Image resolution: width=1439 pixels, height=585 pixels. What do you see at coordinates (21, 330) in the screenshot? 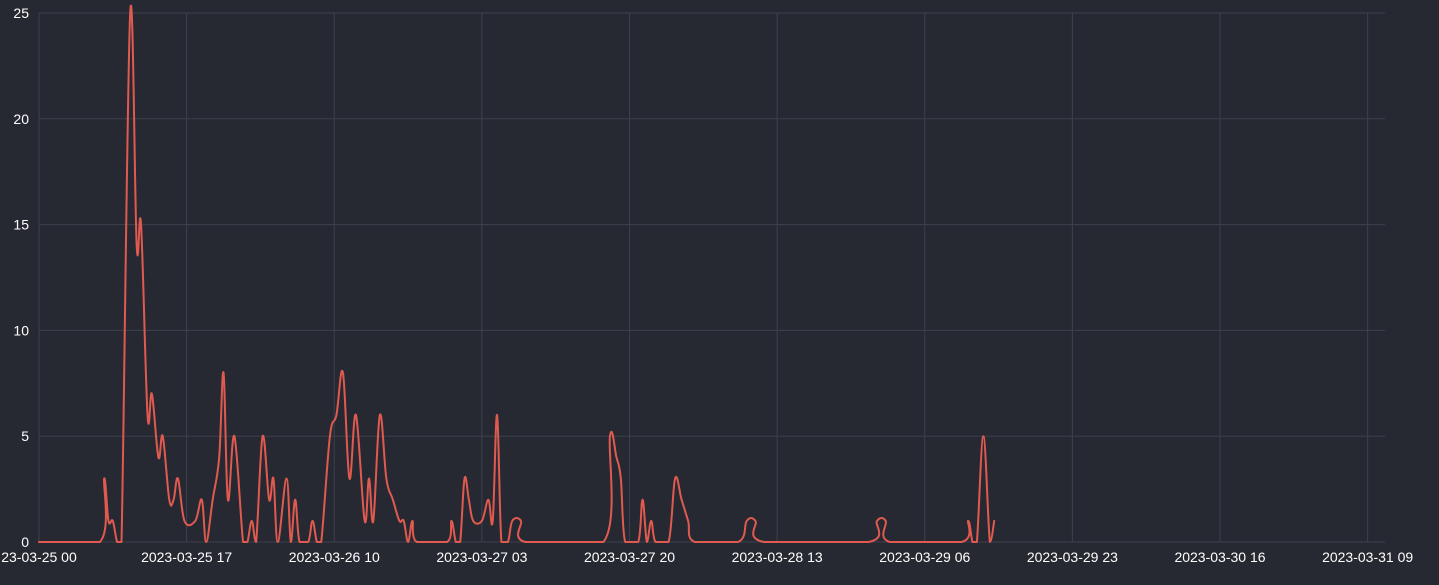
I see `y-tick-label: 10` at bounding box center [21, 330].